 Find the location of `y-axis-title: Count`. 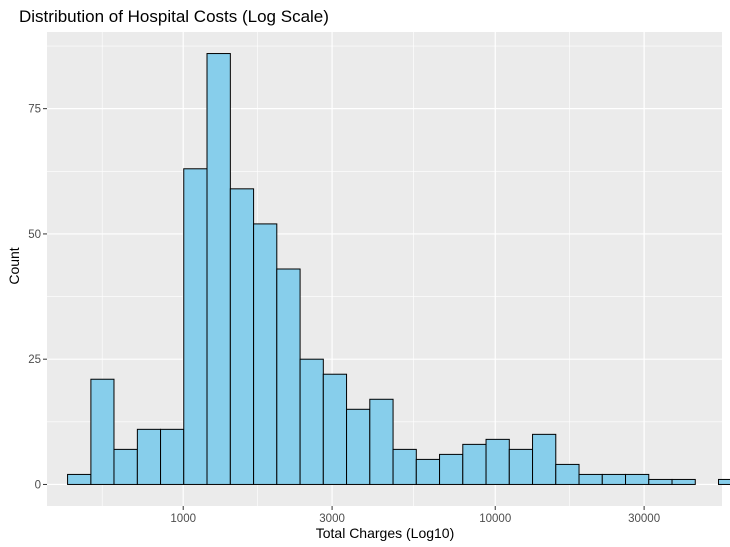

y-axis-title: Count is located at coordinates (14, 265).